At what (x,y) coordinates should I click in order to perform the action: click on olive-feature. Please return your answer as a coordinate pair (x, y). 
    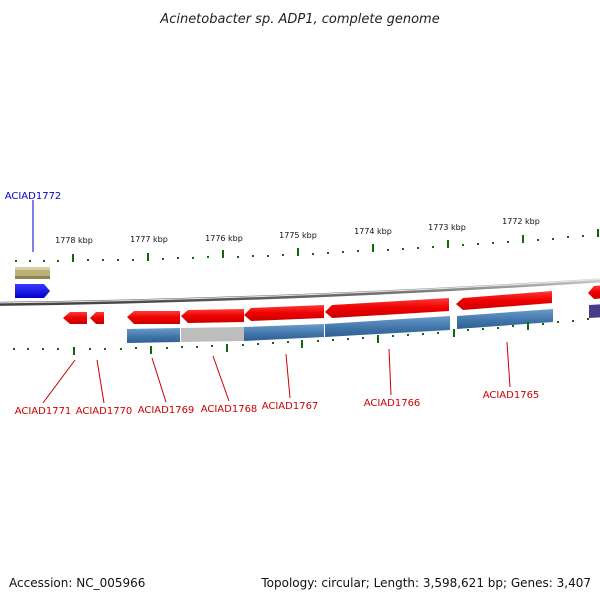
    Looking at the image, I should click on (32, 273).